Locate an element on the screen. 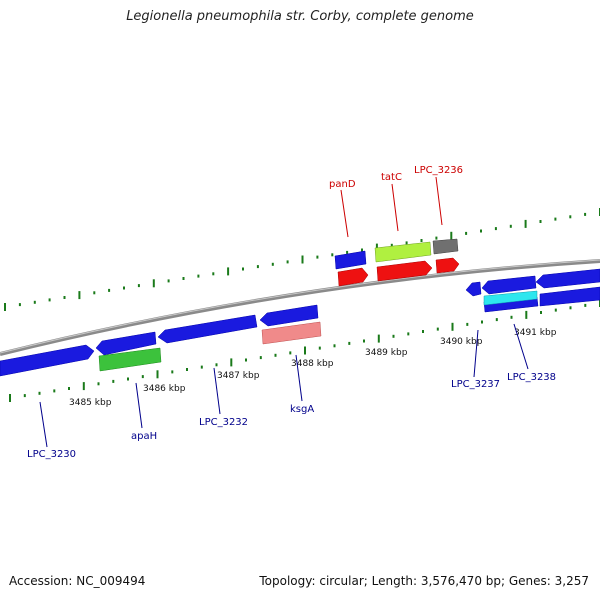 The image size is (600, 600). gene-apaH is located at coordinates (130, 359).